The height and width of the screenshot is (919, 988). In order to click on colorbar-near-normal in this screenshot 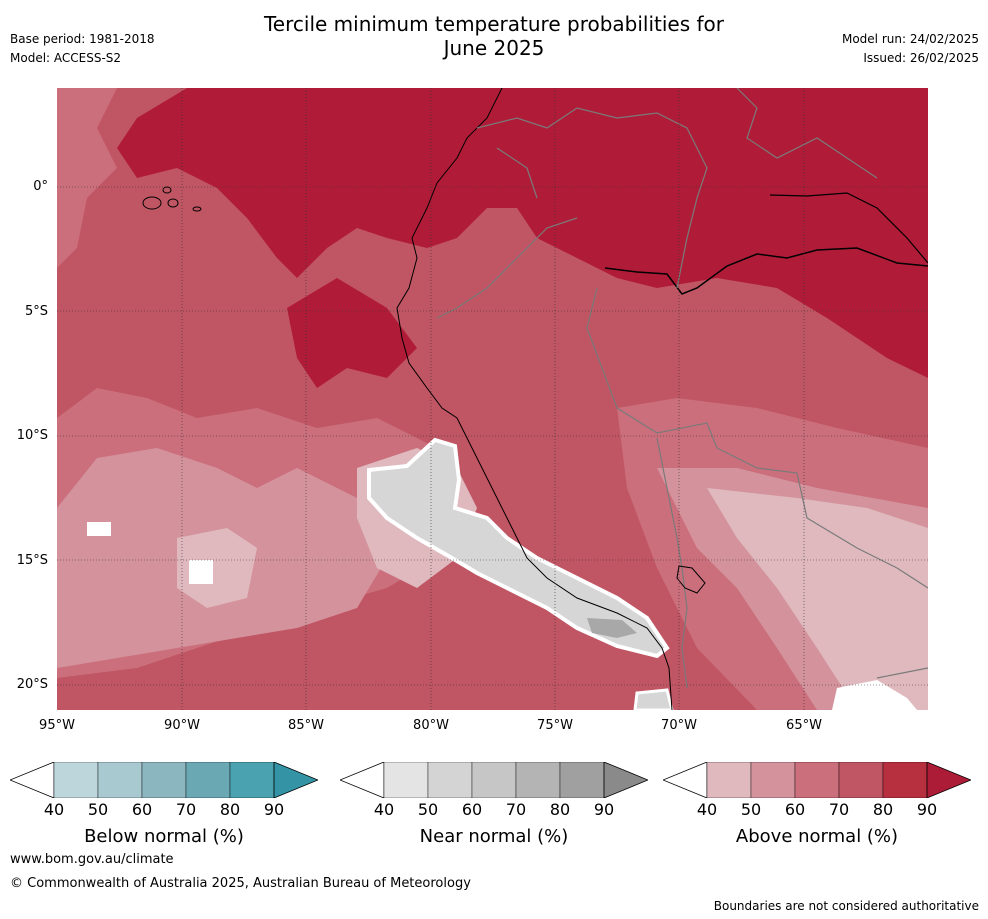, I will do `click(494, 780)`.